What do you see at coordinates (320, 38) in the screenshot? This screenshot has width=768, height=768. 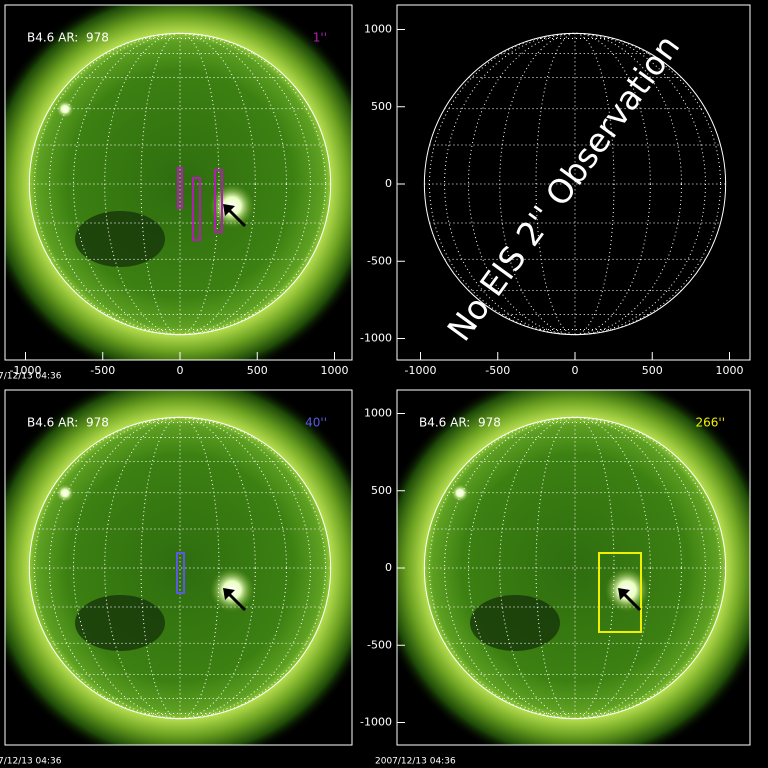 I see `slit-label: 1''` at bounding box center [320, 38].